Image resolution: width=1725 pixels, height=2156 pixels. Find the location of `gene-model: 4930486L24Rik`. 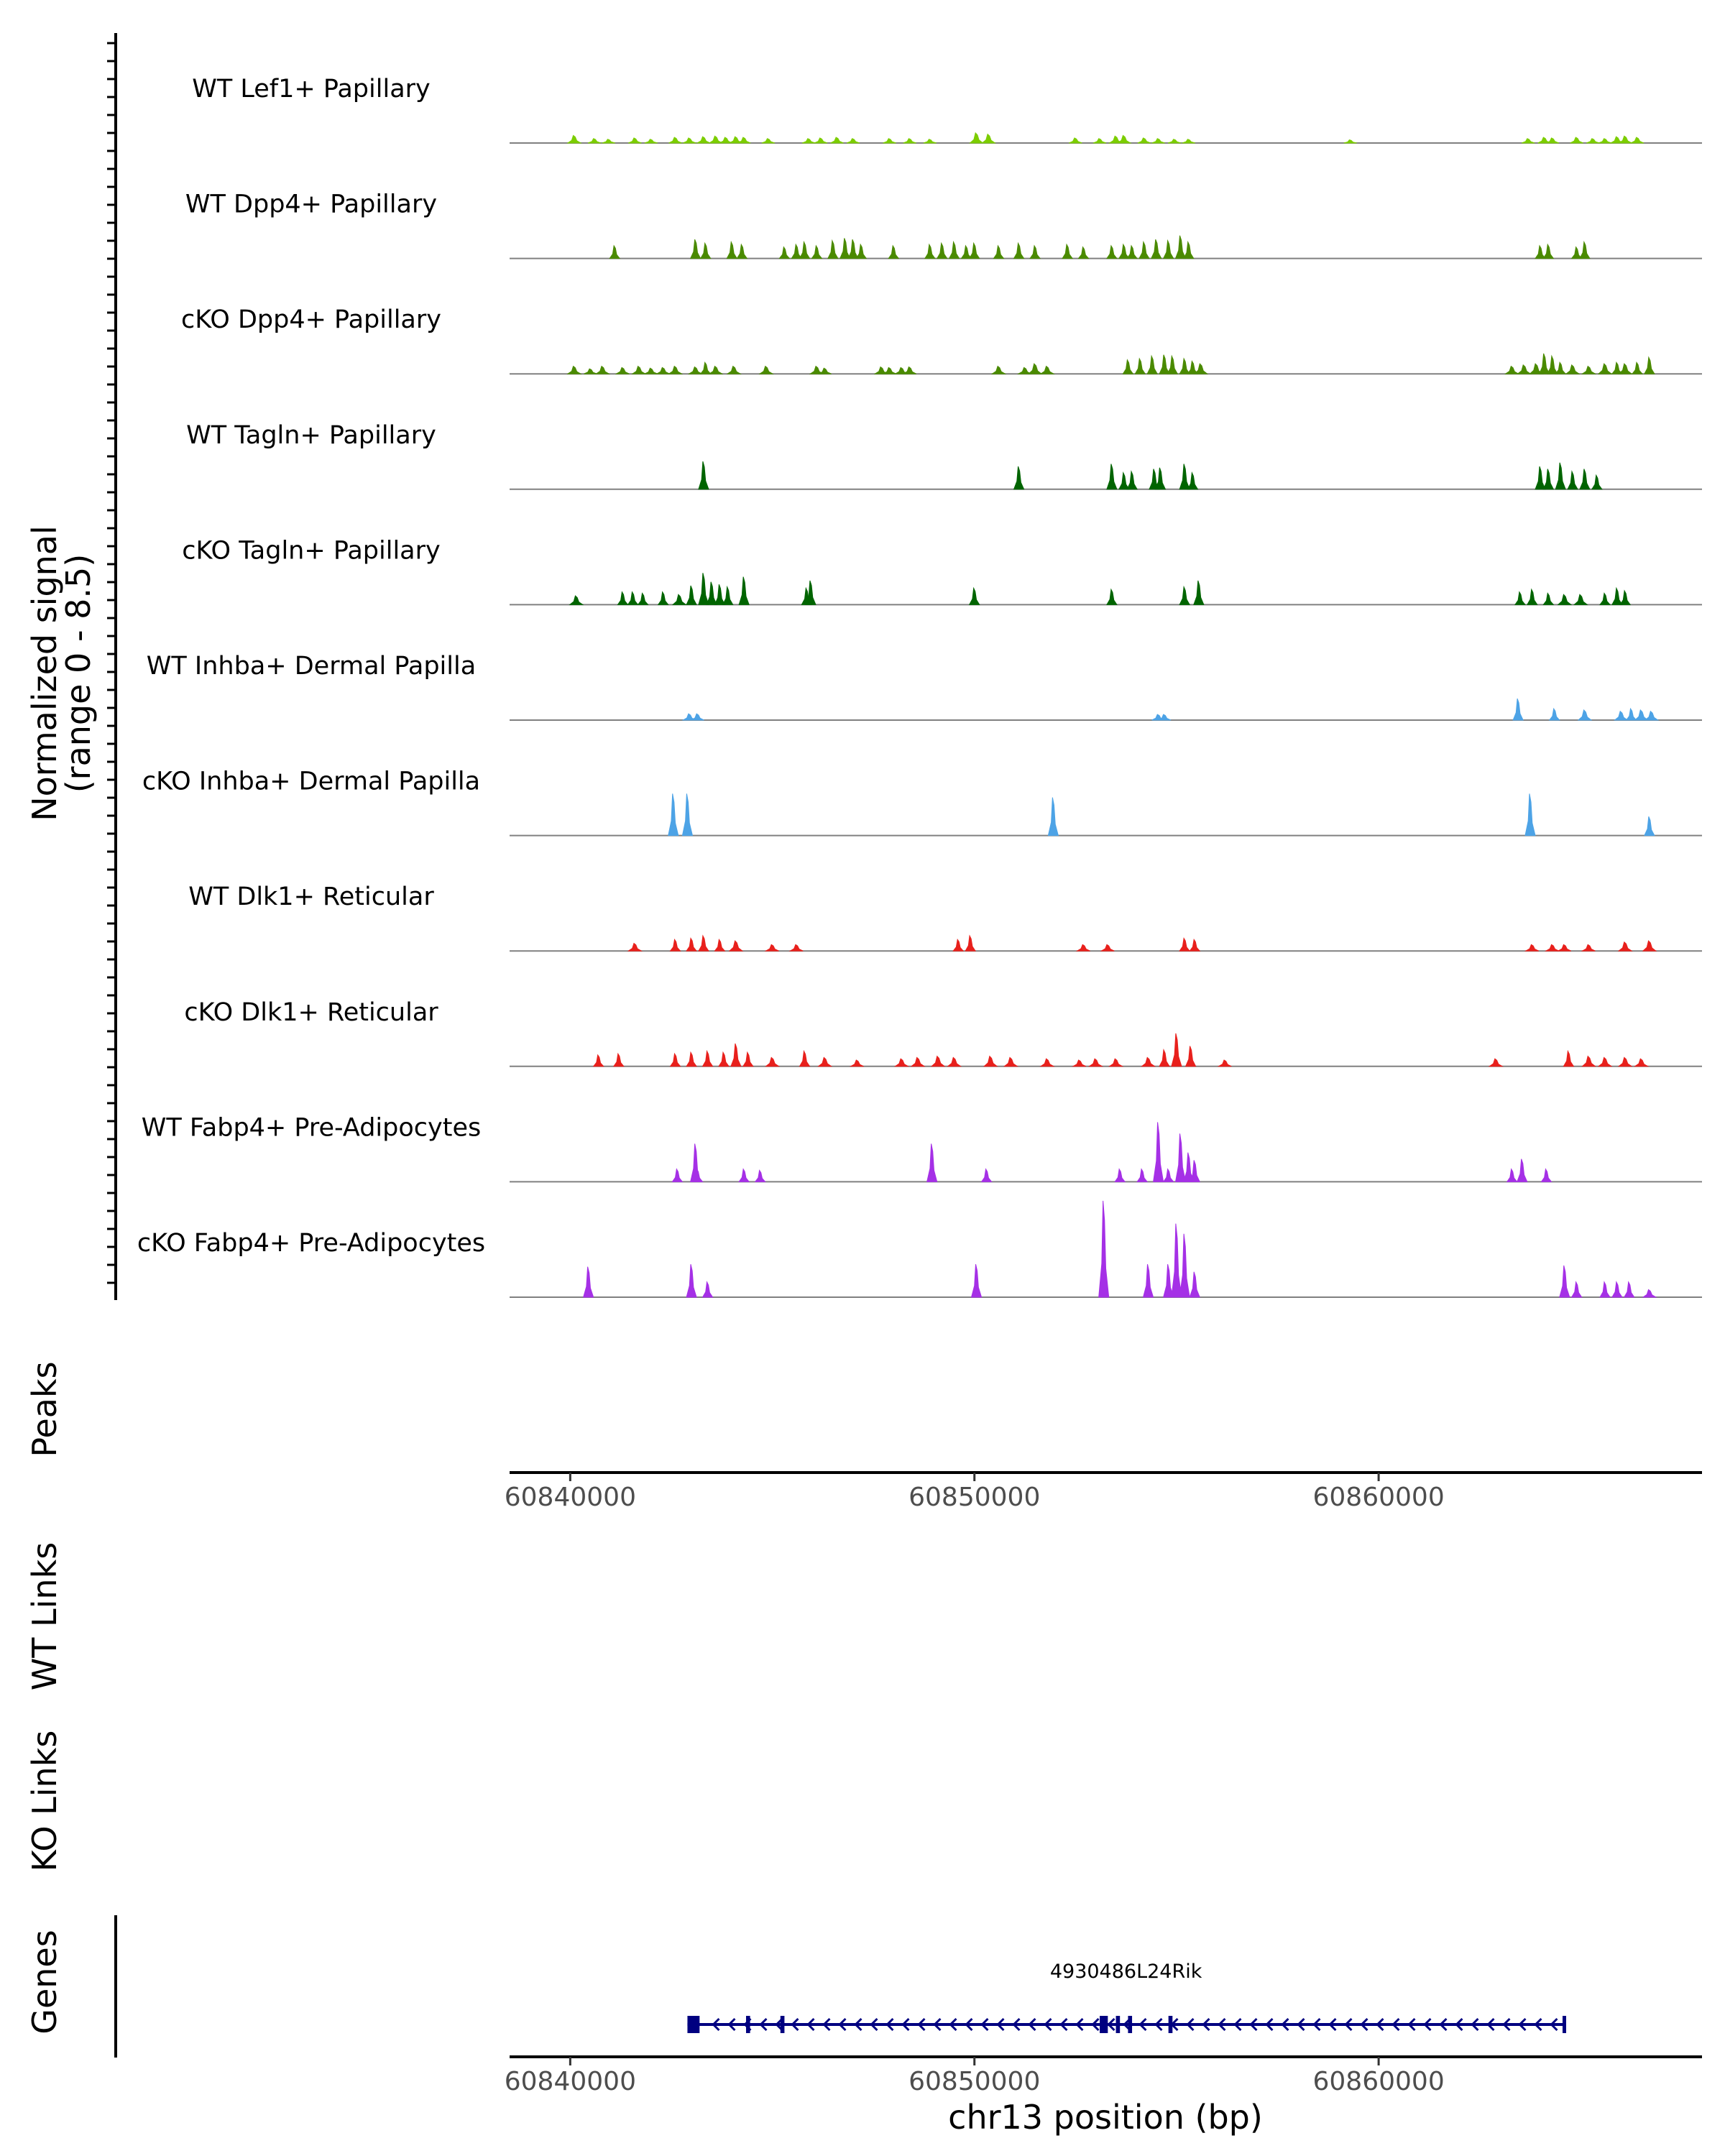

gene-model: 4930486L24Rik is located at coordinates (1126, 1997).